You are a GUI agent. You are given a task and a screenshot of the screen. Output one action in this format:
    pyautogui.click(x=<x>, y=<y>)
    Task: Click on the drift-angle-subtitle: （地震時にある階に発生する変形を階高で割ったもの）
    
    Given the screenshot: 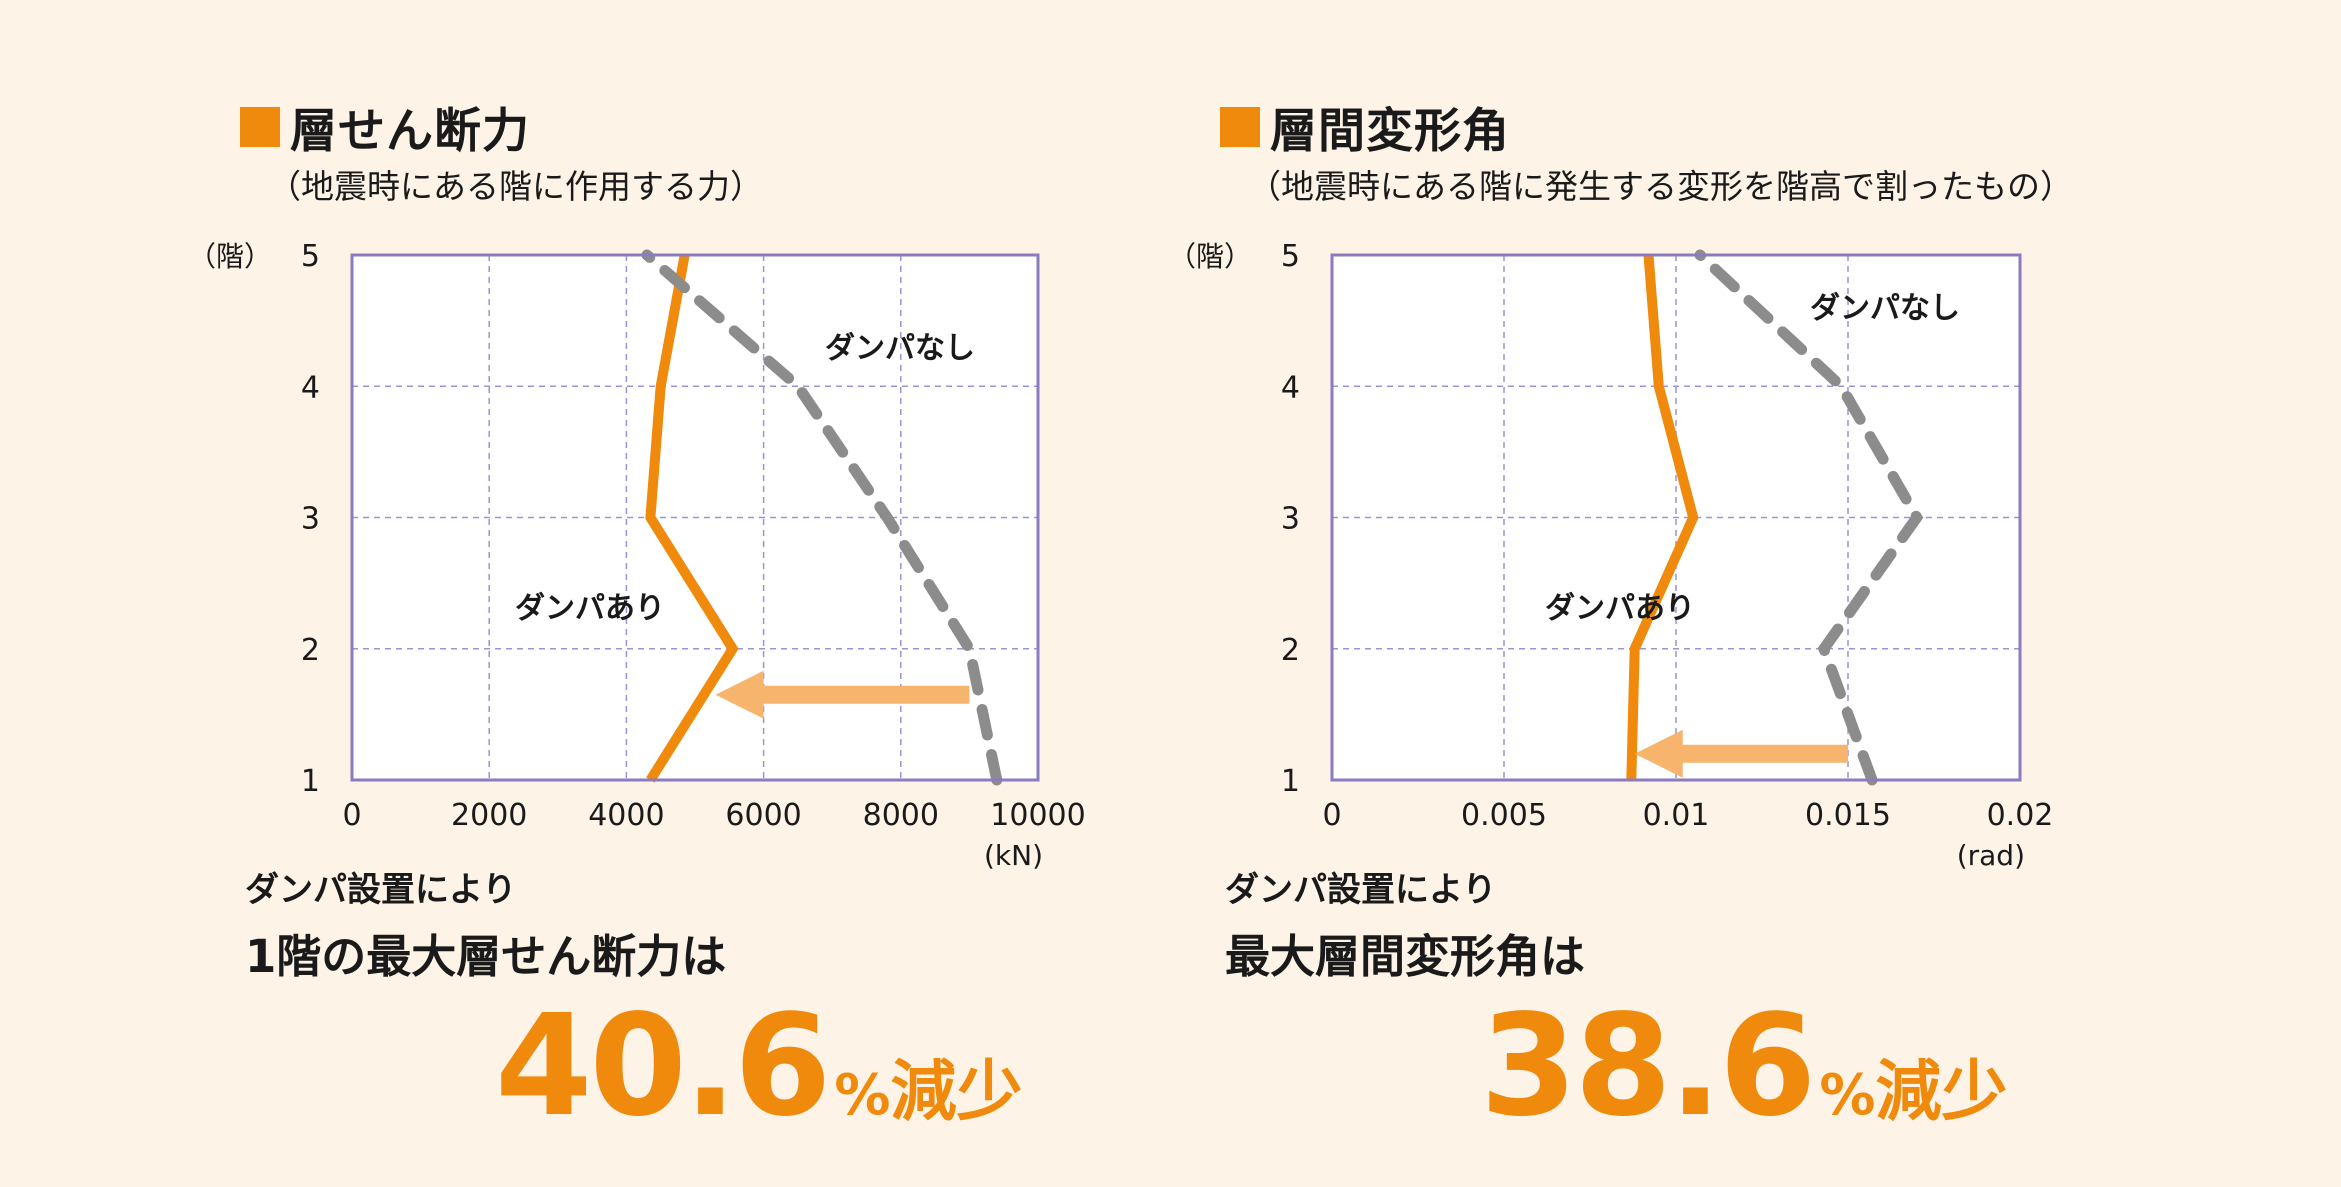 What is the action you would take?
    pyautogui.click(x=1660, y=186)
    